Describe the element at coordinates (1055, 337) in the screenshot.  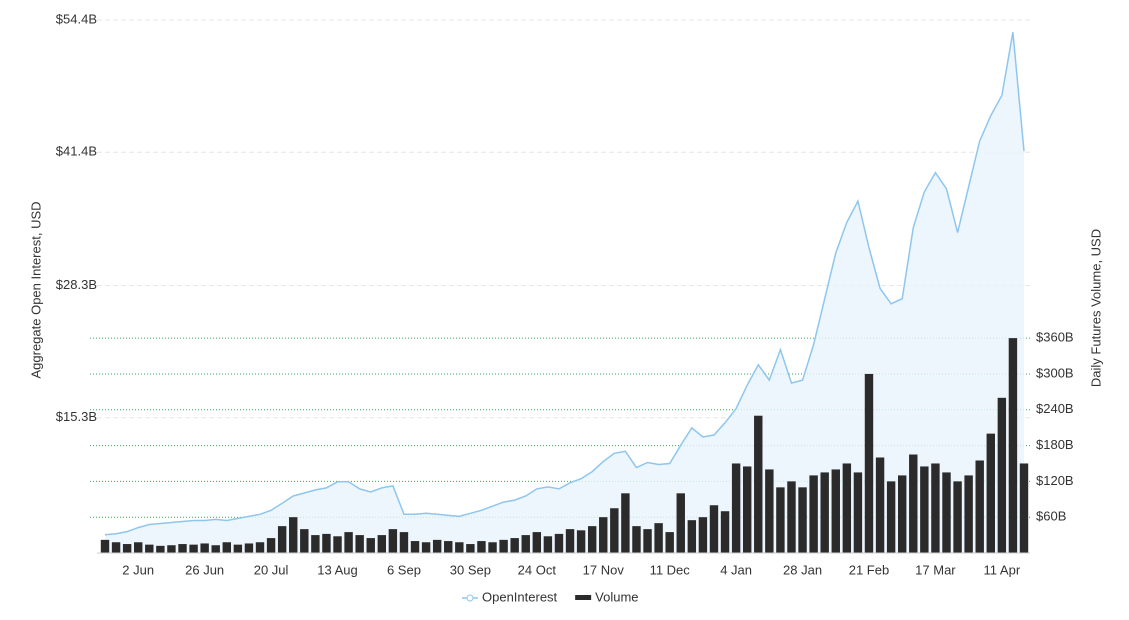
I see `y2-tick-label: $360B` at that location.